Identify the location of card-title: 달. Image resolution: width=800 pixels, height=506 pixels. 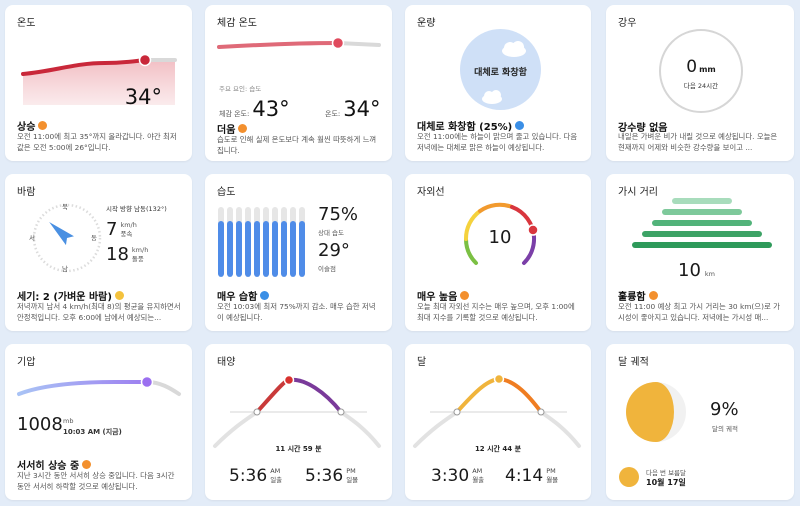
(422, 362).